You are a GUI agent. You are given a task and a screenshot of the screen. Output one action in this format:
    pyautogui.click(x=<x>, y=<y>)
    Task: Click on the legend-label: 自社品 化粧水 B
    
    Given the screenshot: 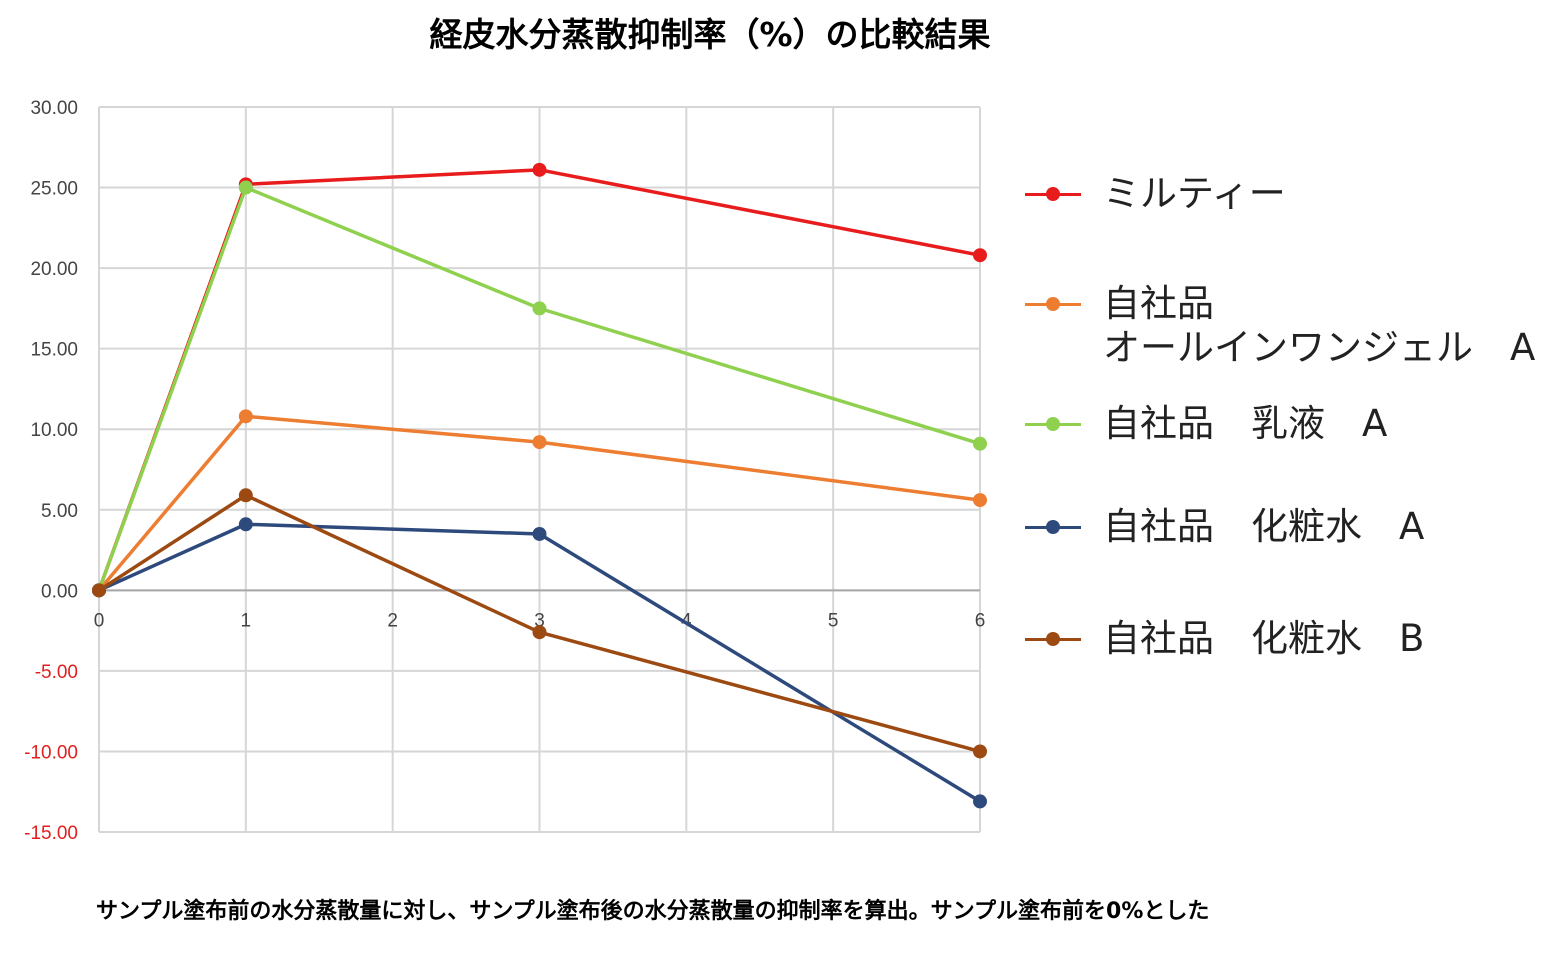 What is the action you would take?
    pyautogui.click(x=1264, y=638)
    